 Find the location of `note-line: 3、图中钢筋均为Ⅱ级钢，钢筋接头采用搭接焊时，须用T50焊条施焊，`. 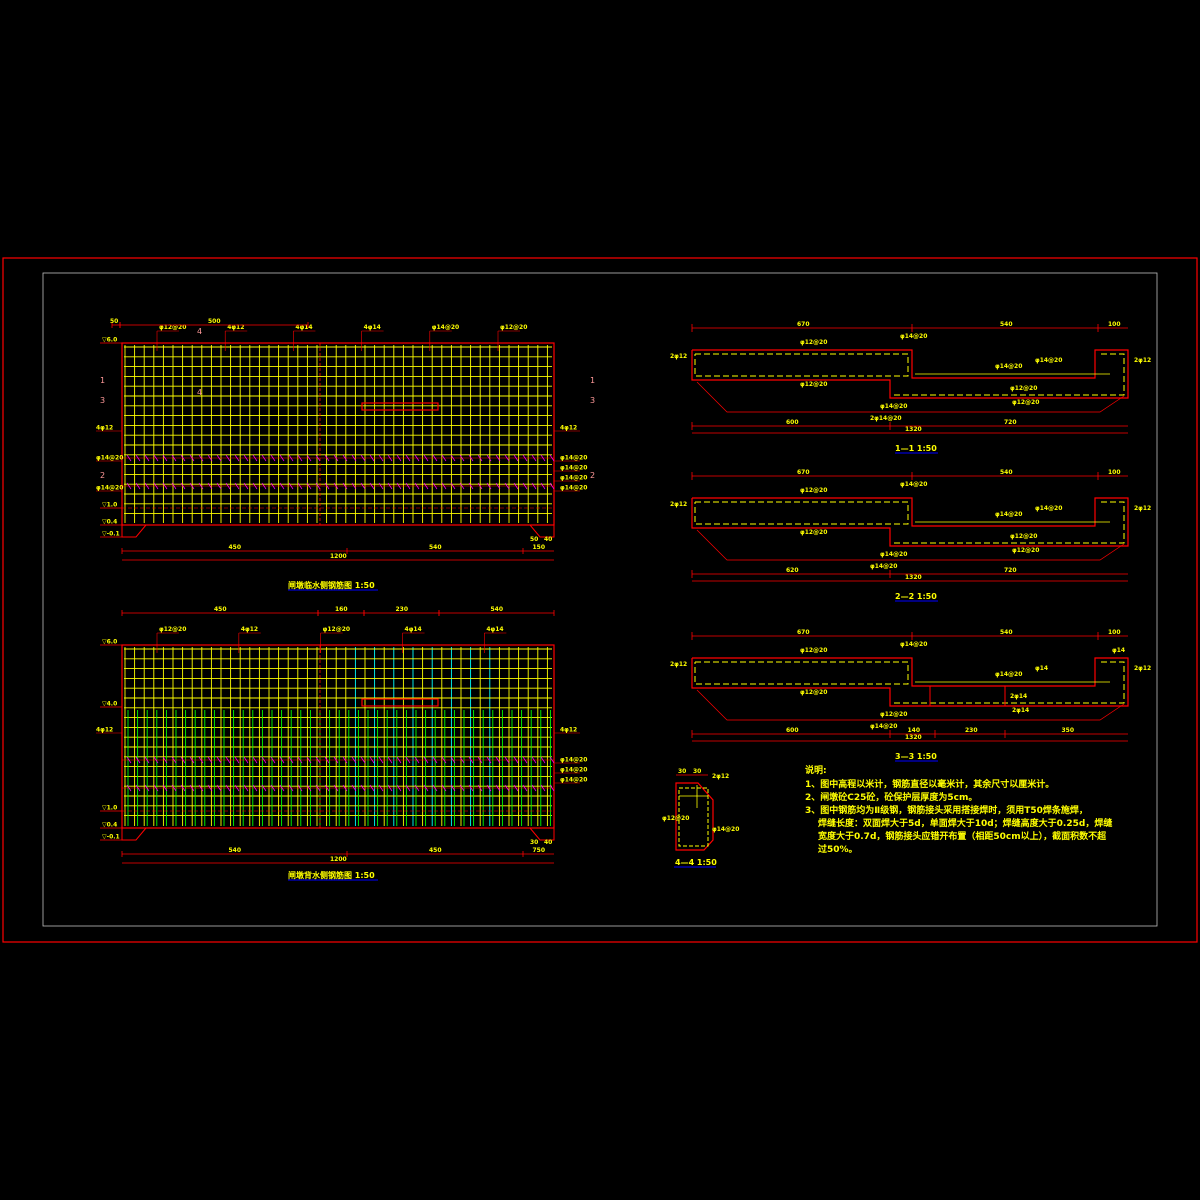

note-line: 3、图中钢筋均为Ⅱ级钢，钢筋接头采用搭接焊时，须用T50焊条施焊， is located at coordinates (946, 810).